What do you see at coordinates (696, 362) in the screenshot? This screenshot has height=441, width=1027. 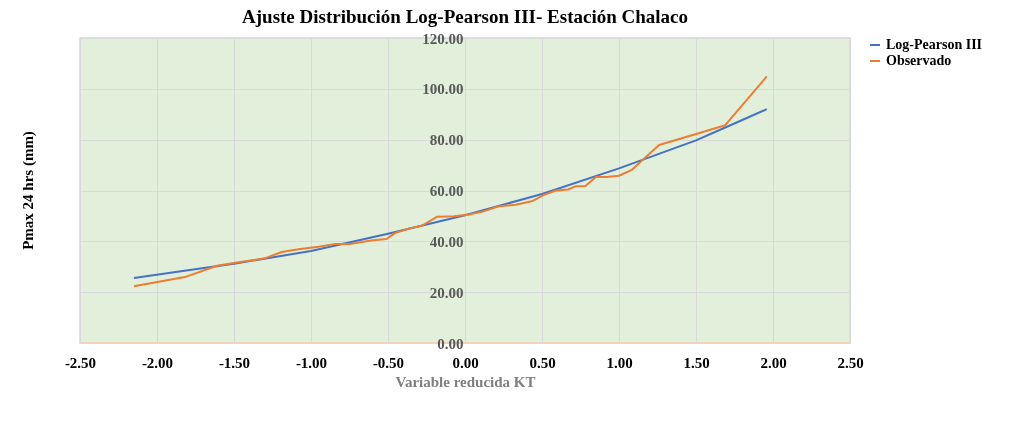 I see `x-tick-label: 1.50` at bounding box center [696, 362].